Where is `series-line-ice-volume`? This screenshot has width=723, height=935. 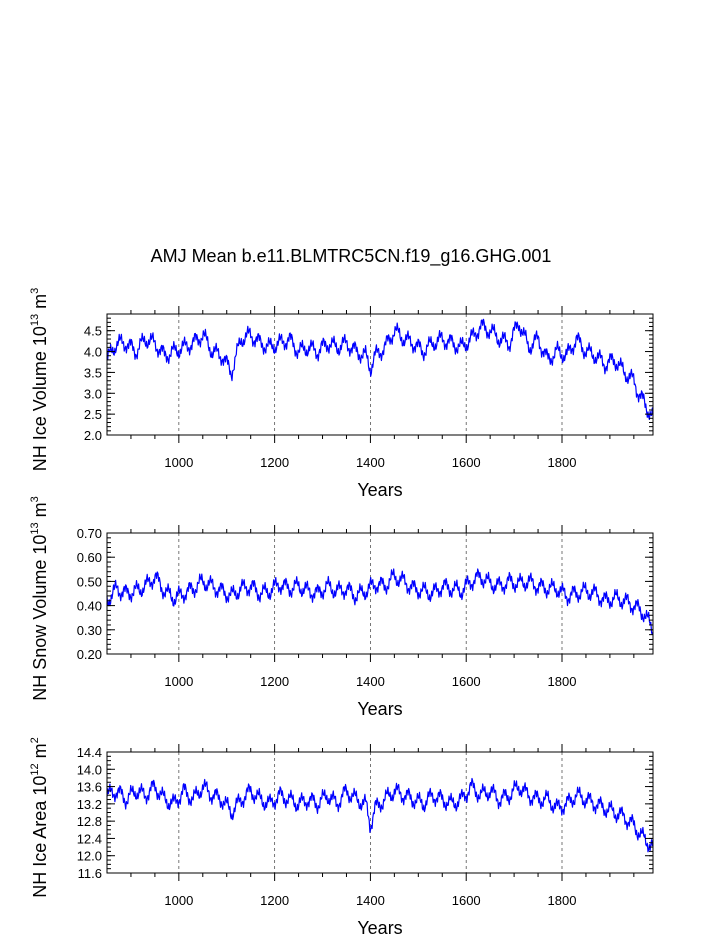
series-line-ice-volume is located at coordinates (380, 369).